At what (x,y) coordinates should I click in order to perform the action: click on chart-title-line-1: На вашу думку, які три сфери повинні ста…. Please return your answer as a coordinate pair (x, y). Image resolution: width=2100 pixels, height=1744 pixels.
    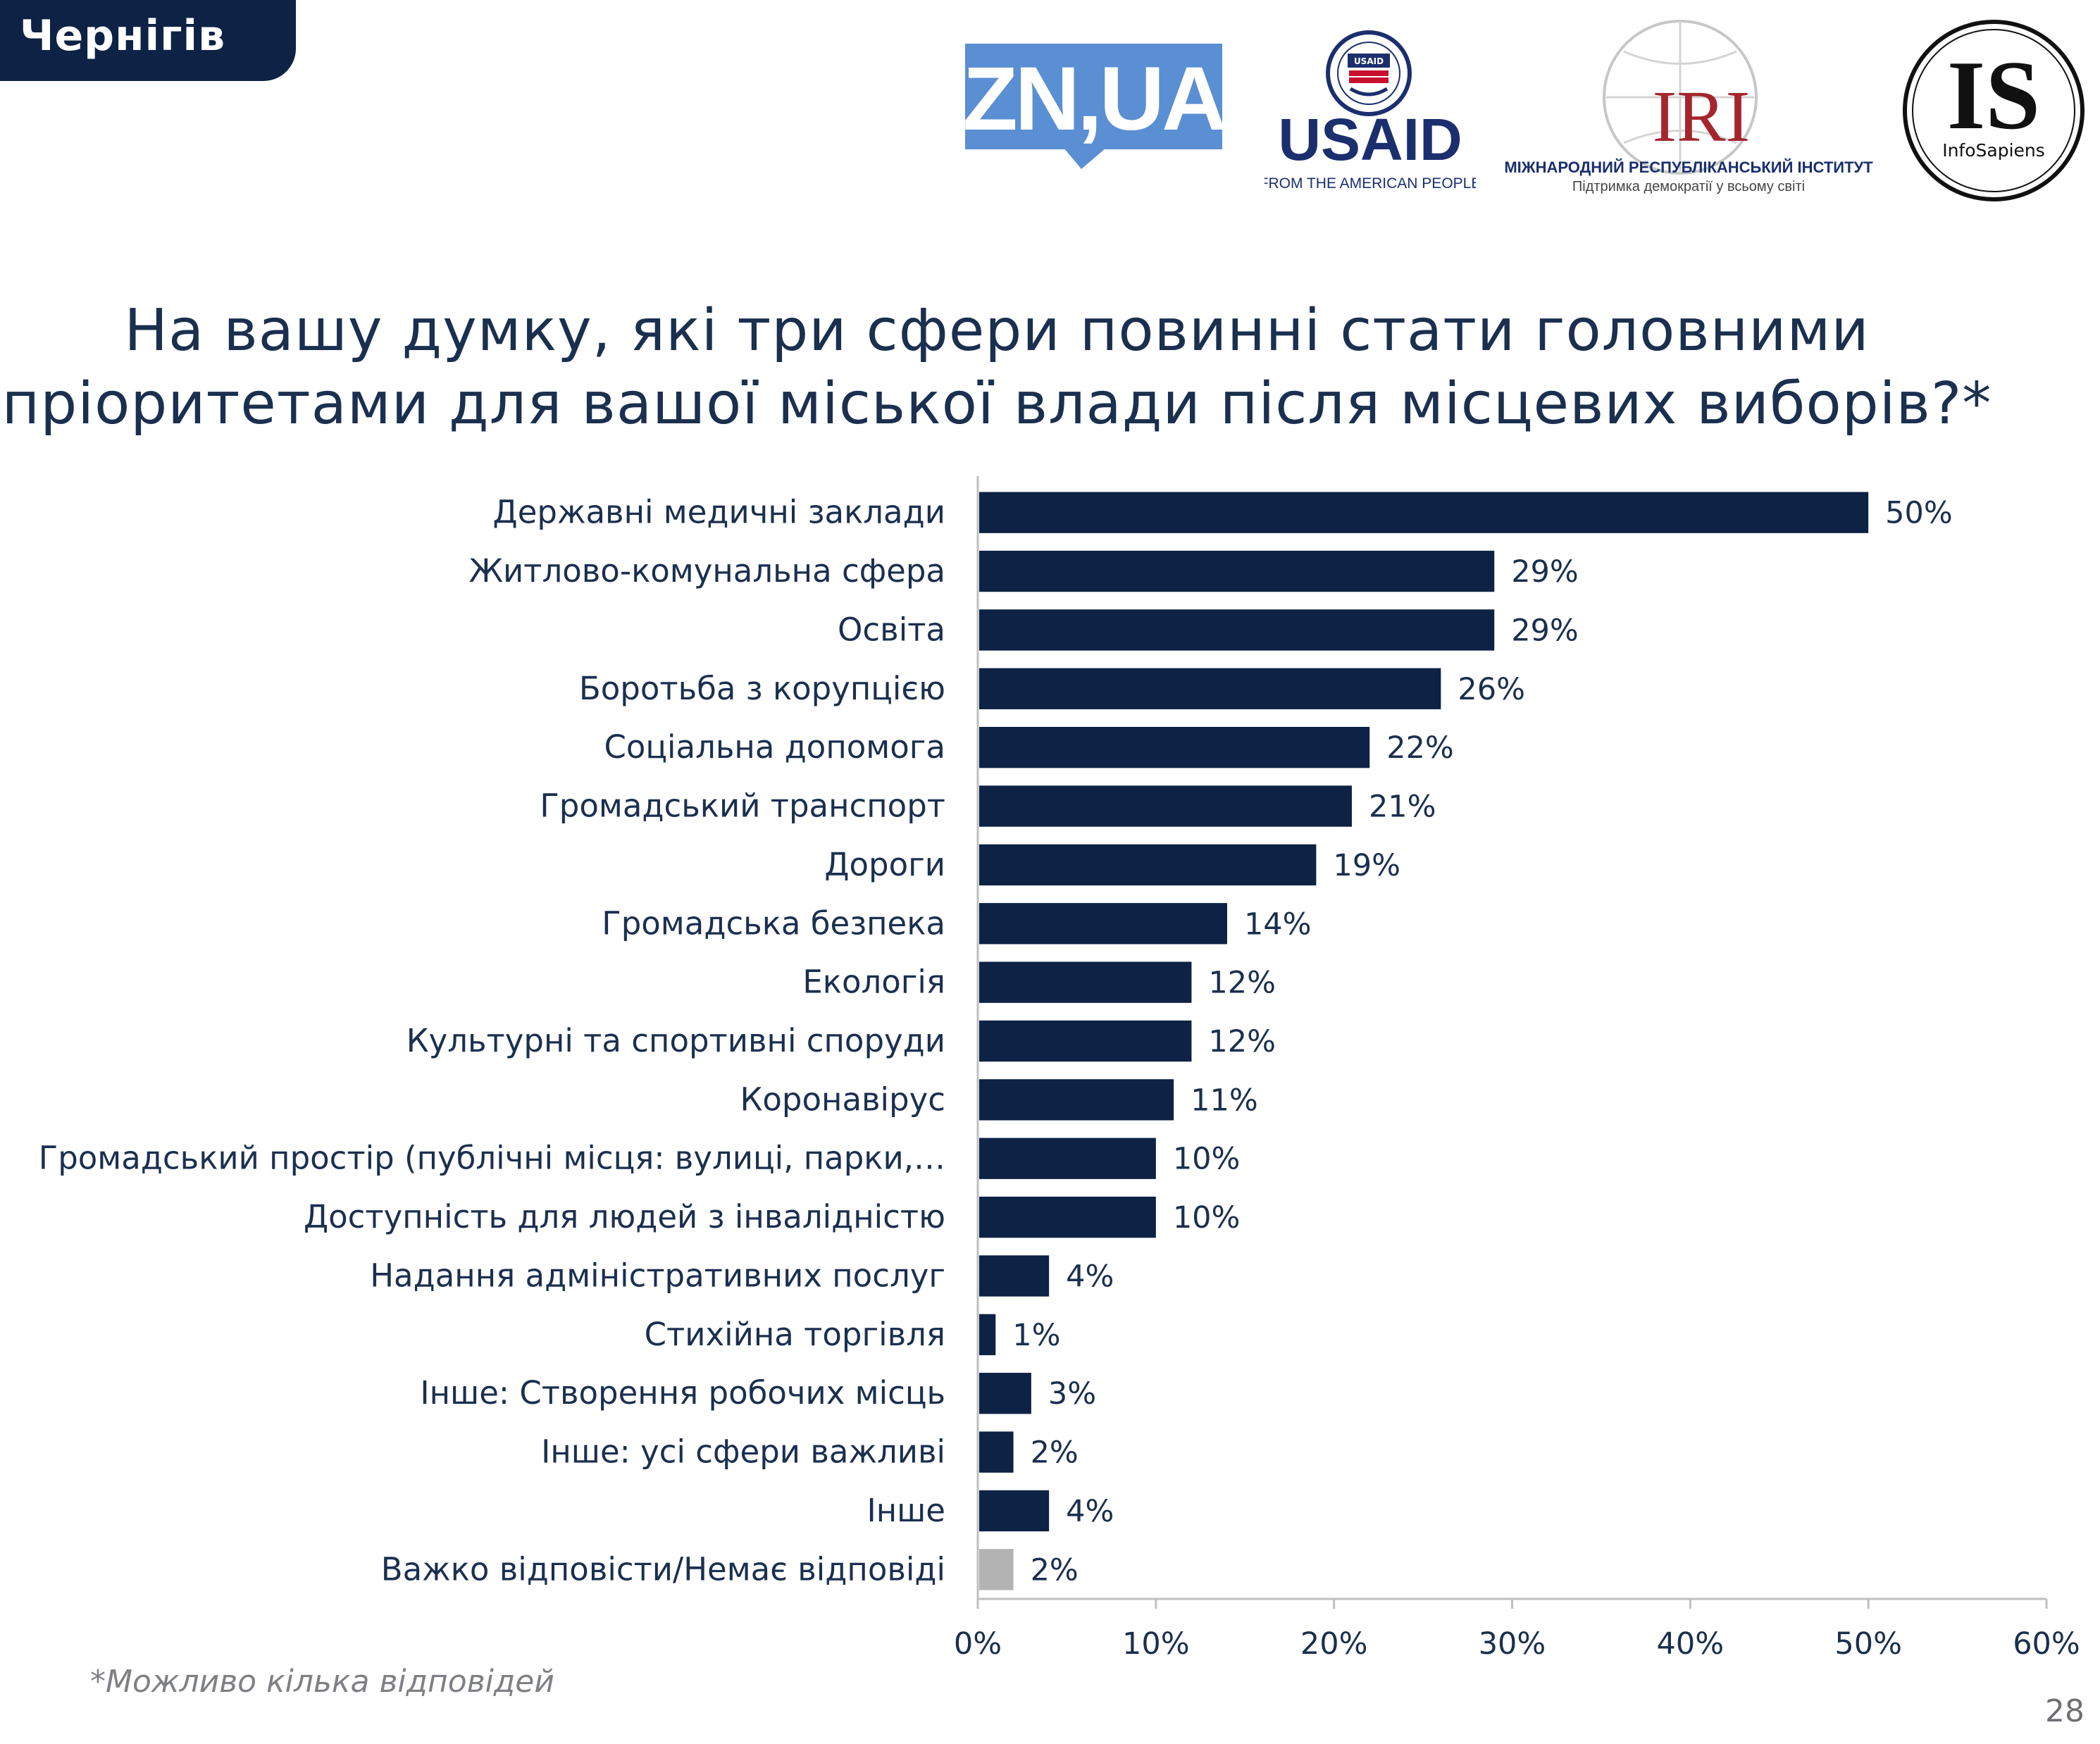
    Looking at the image, I should click on (997, 330).